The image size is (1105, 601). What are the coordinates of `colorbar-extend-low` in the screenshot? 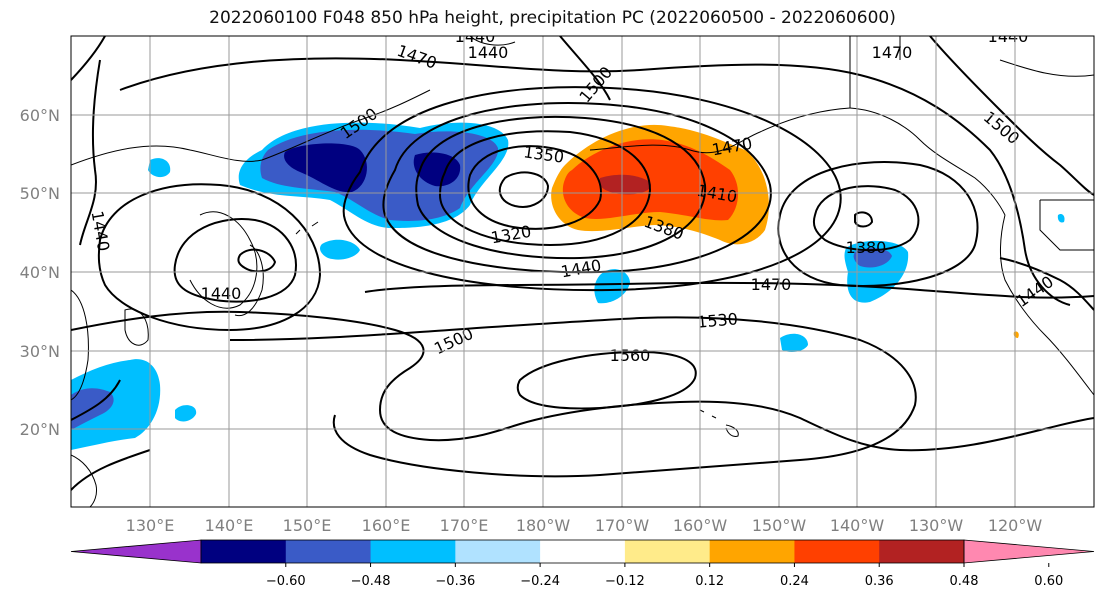 It's located at (136, 551).